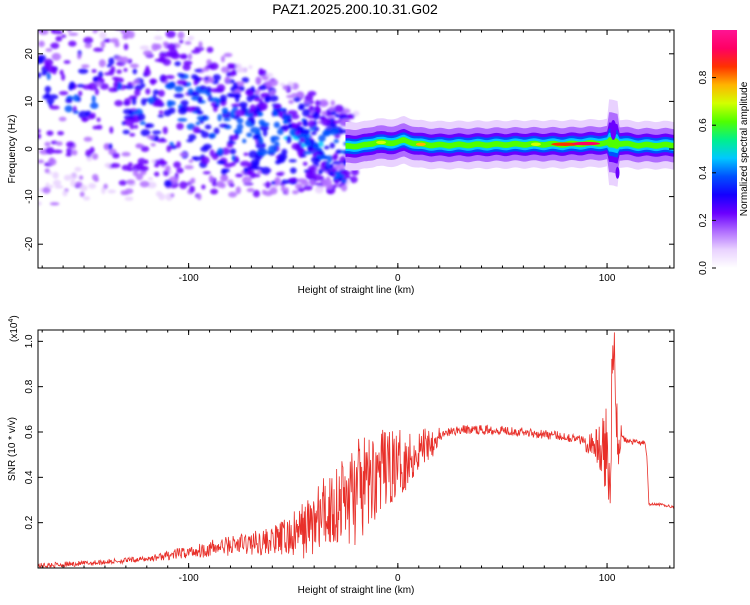 This screenshot has width=750, height=605. I want to click on spectrogram-hotspot, so click(535, 144).